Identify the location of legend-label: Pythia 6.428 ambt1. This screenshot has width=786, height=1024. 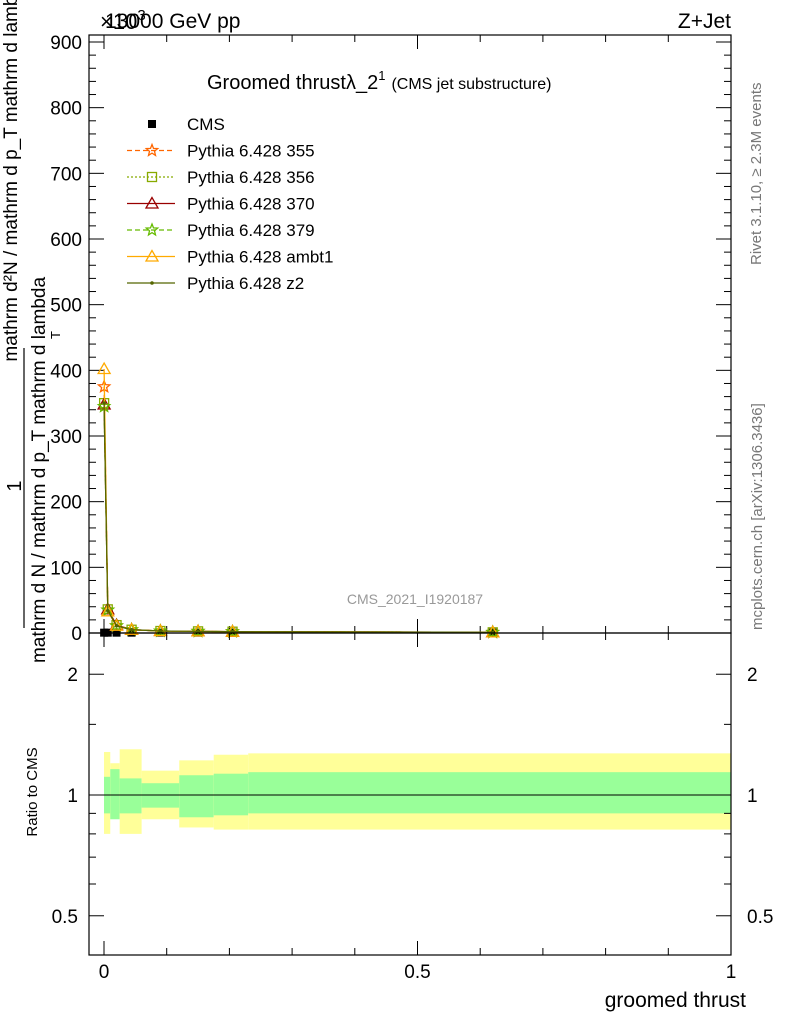
(260, 257).